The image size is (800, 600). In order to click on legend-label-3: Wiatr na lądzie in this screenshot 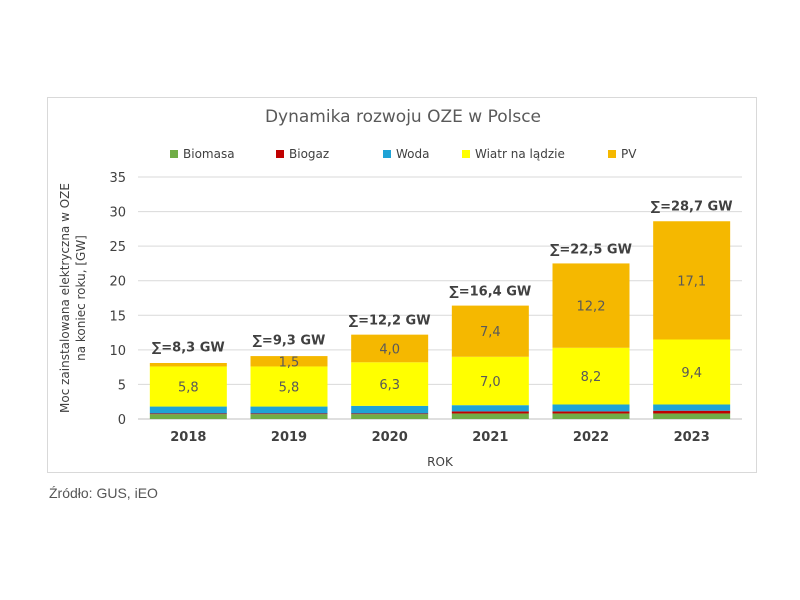, I will do `click(520, 154)`.